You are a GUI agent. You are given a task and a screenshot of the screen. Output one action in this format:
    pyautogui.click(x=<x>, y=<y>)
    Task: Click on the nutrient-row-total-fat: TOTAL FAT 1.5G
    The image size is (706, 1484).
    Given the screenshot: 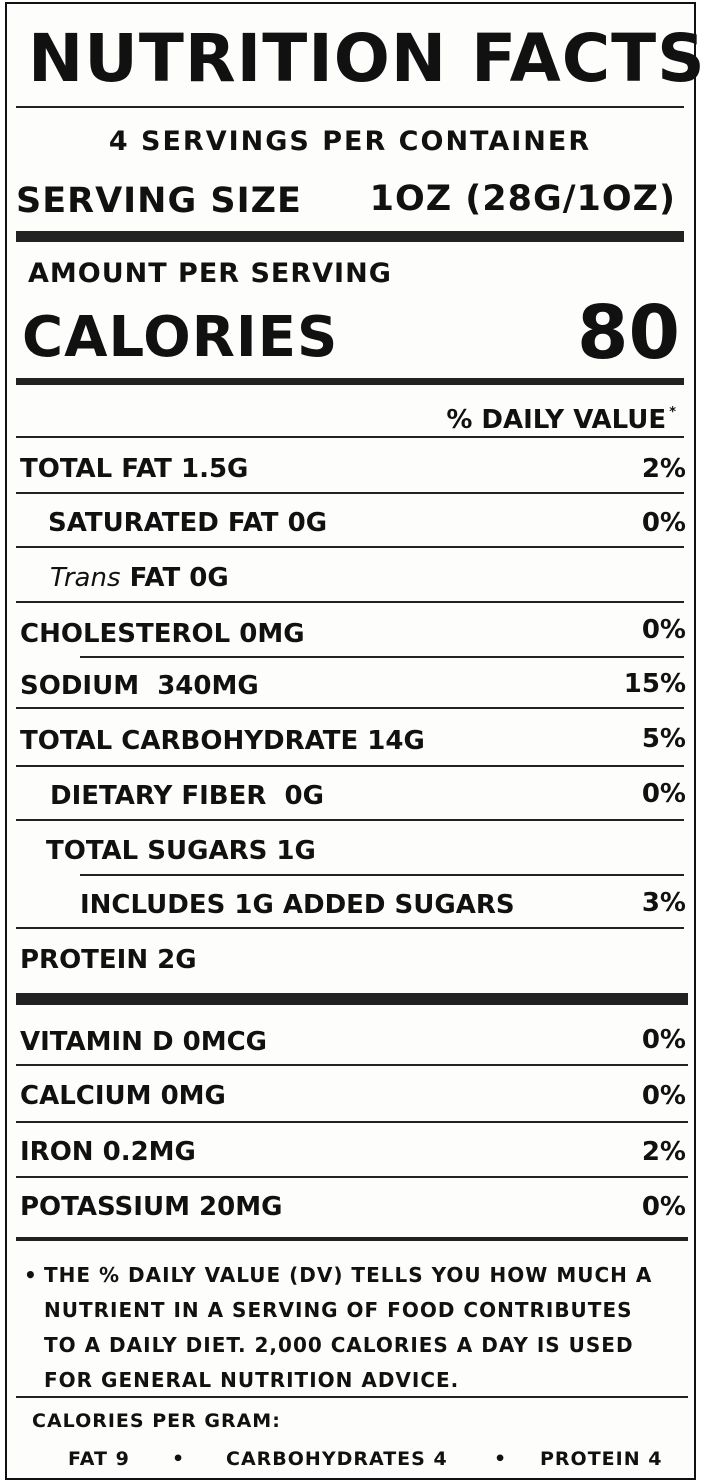 What is the action you would take?
    pyautogui.click(x=134, y=469)
    